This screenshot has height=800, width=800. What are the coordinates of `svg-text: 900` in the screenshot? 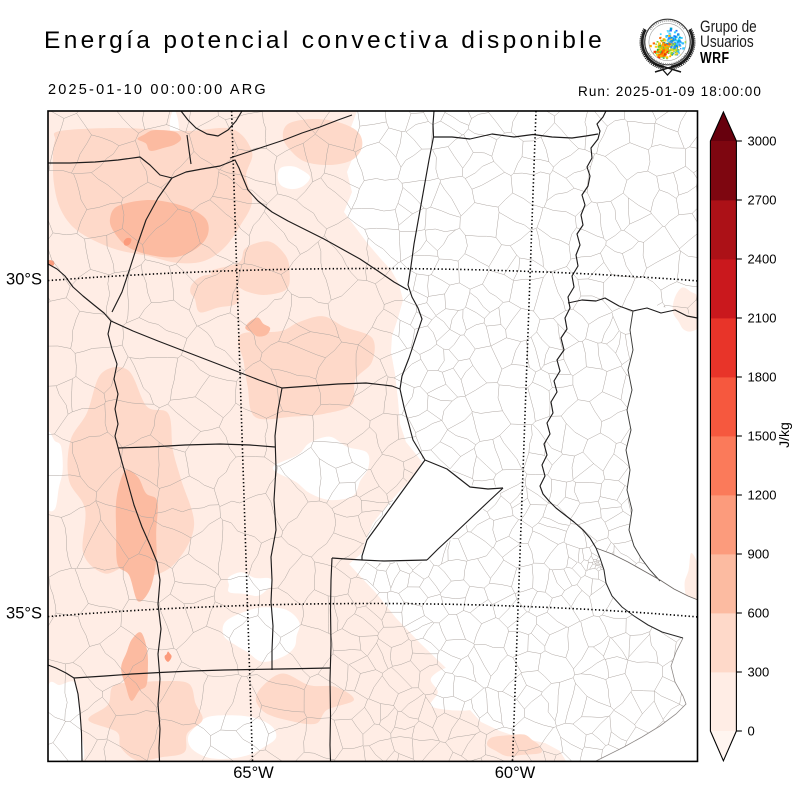 It's located at (759, 554).